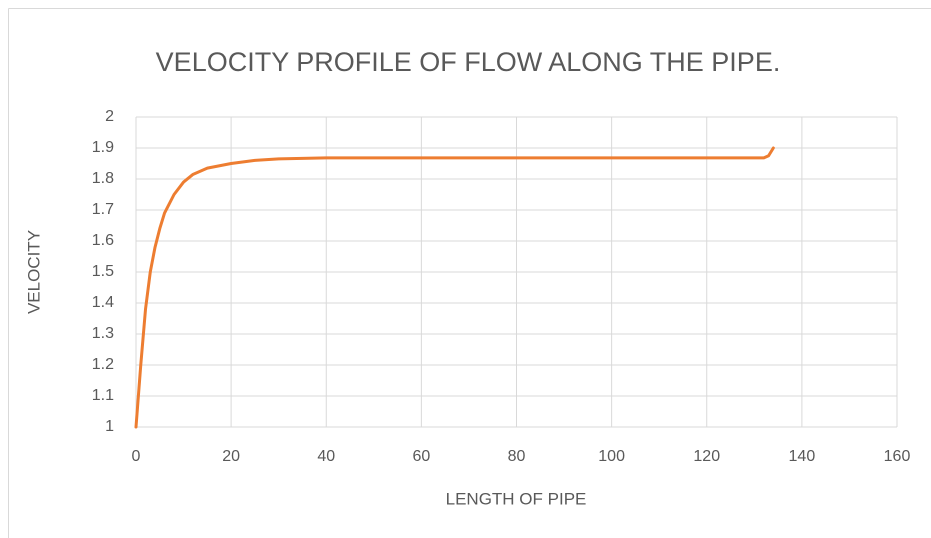  Describe the element at coordinates (103, 240) in the screenshot. I see `y-tick-label: 1.6` at that location.